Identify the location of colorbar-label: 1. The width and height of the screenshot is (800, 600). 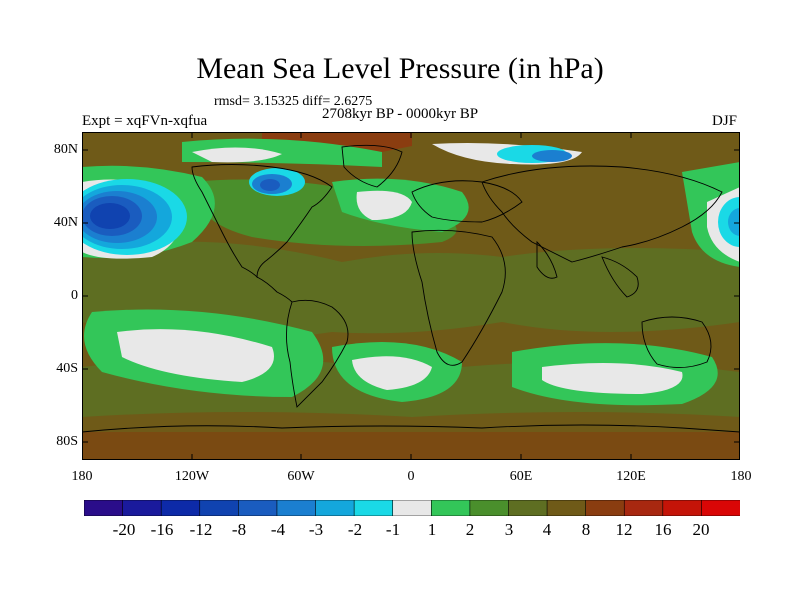
(432, 529).